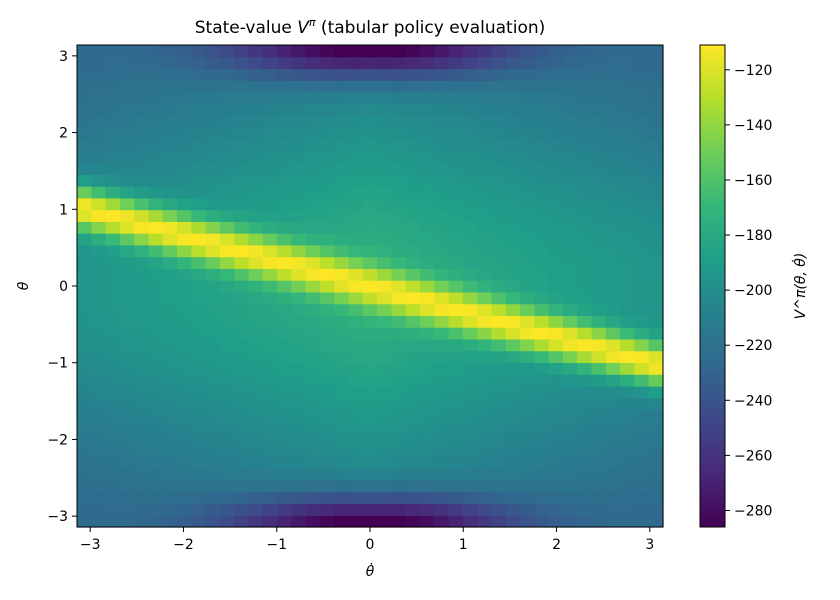 The height and width of the screenshot is (600, 840). I want to click on y-tick-label: −1, so click(57, 364).